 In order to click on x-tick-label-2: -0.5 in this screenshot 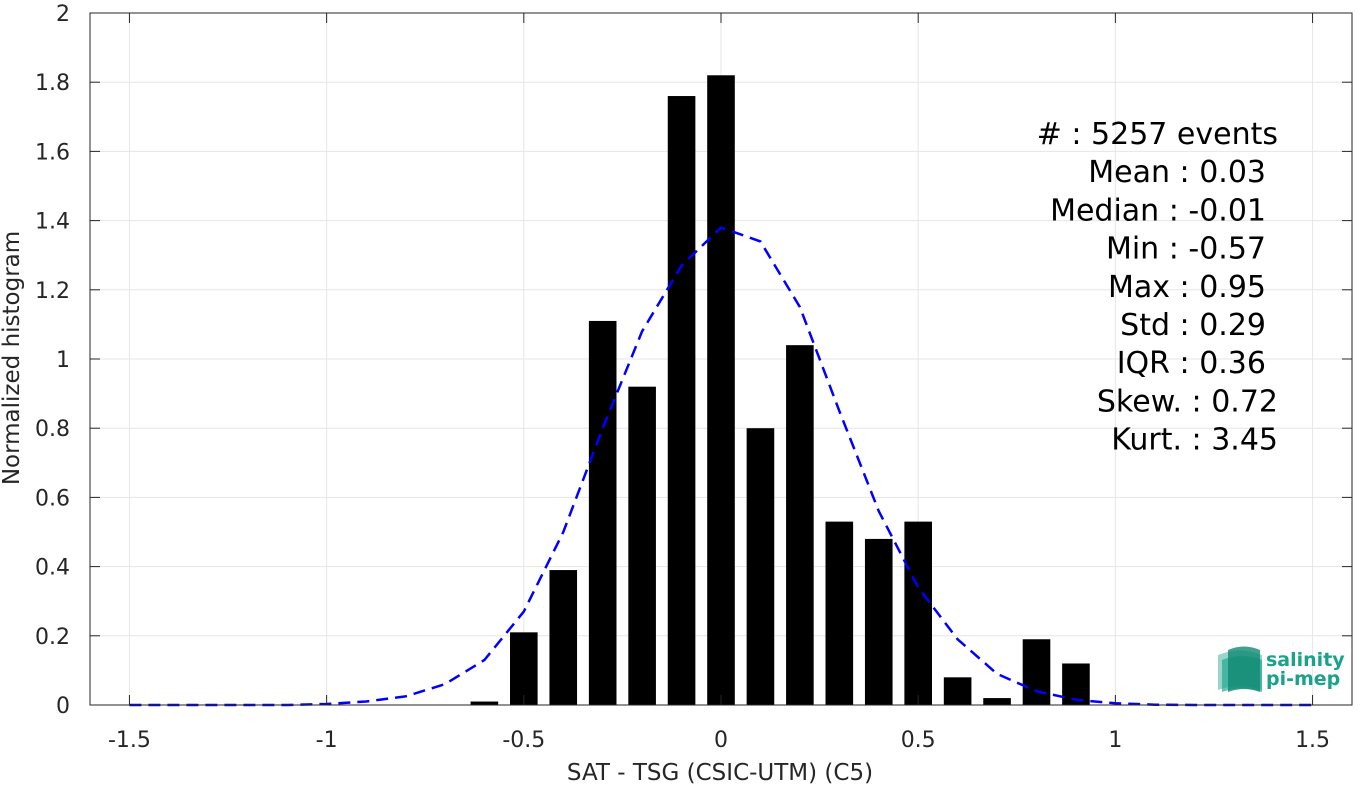, I will do `click(523, 740)`.